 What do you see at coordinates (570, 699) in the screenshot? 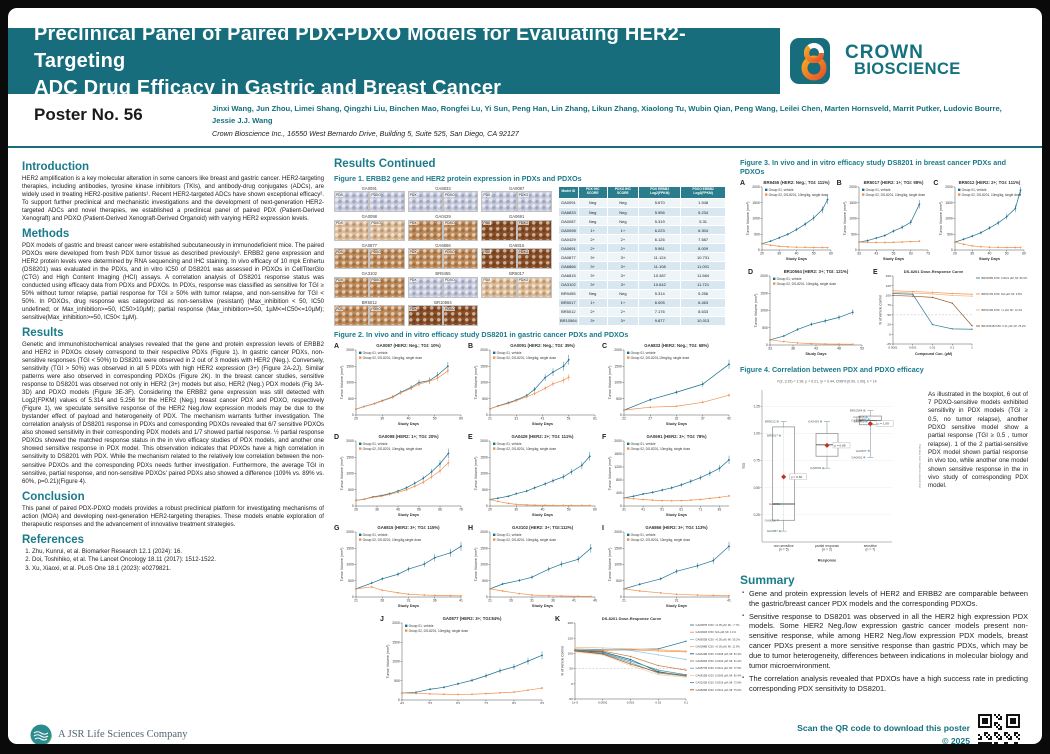
I see `svg-text: -50` at bounding box center [570, 699].